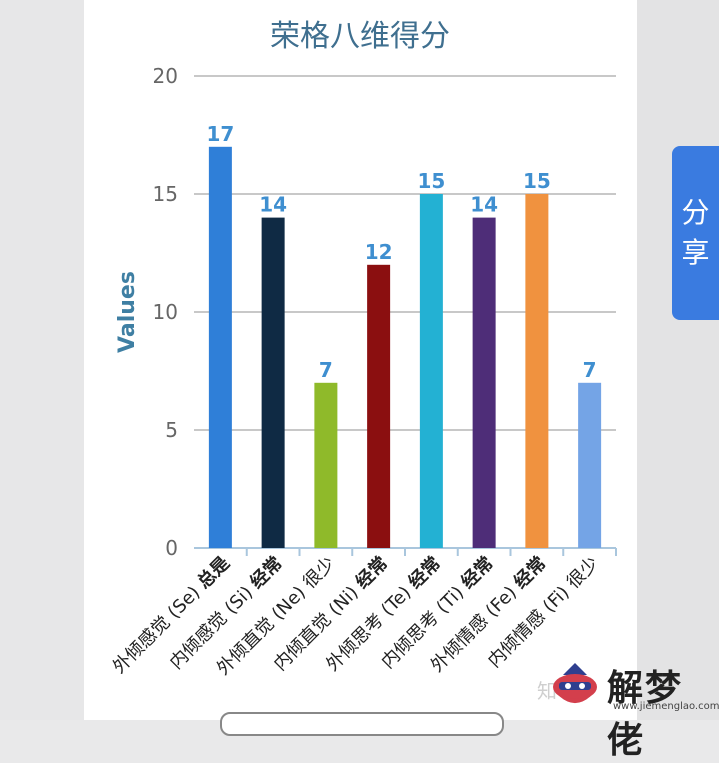 This screenshot has width=719, height=763. I want to click on y-tick-label: 10, so click(165, 312).